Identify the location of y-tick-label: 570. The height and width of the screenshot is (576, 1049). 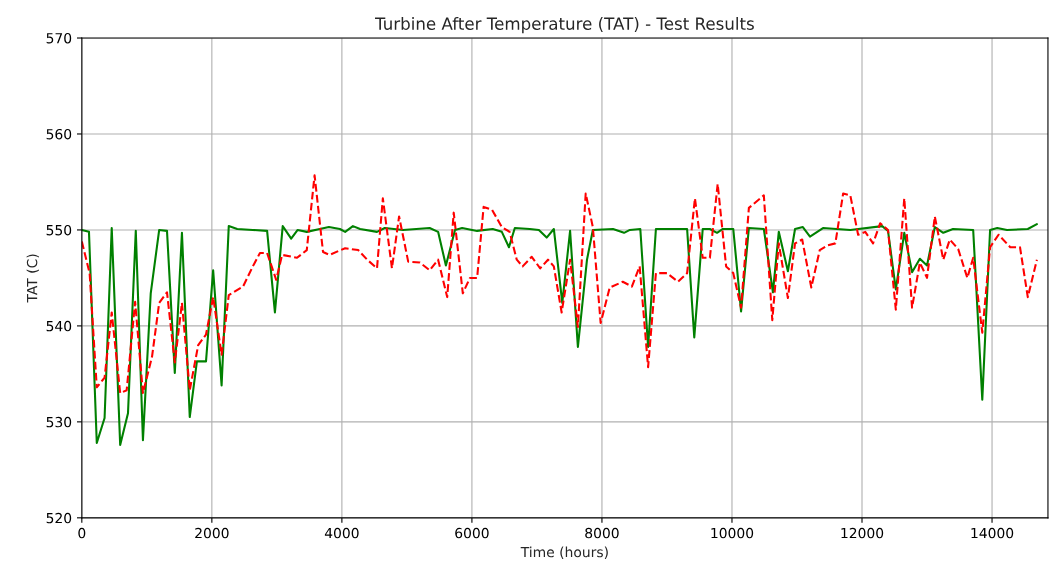
(59, 38).